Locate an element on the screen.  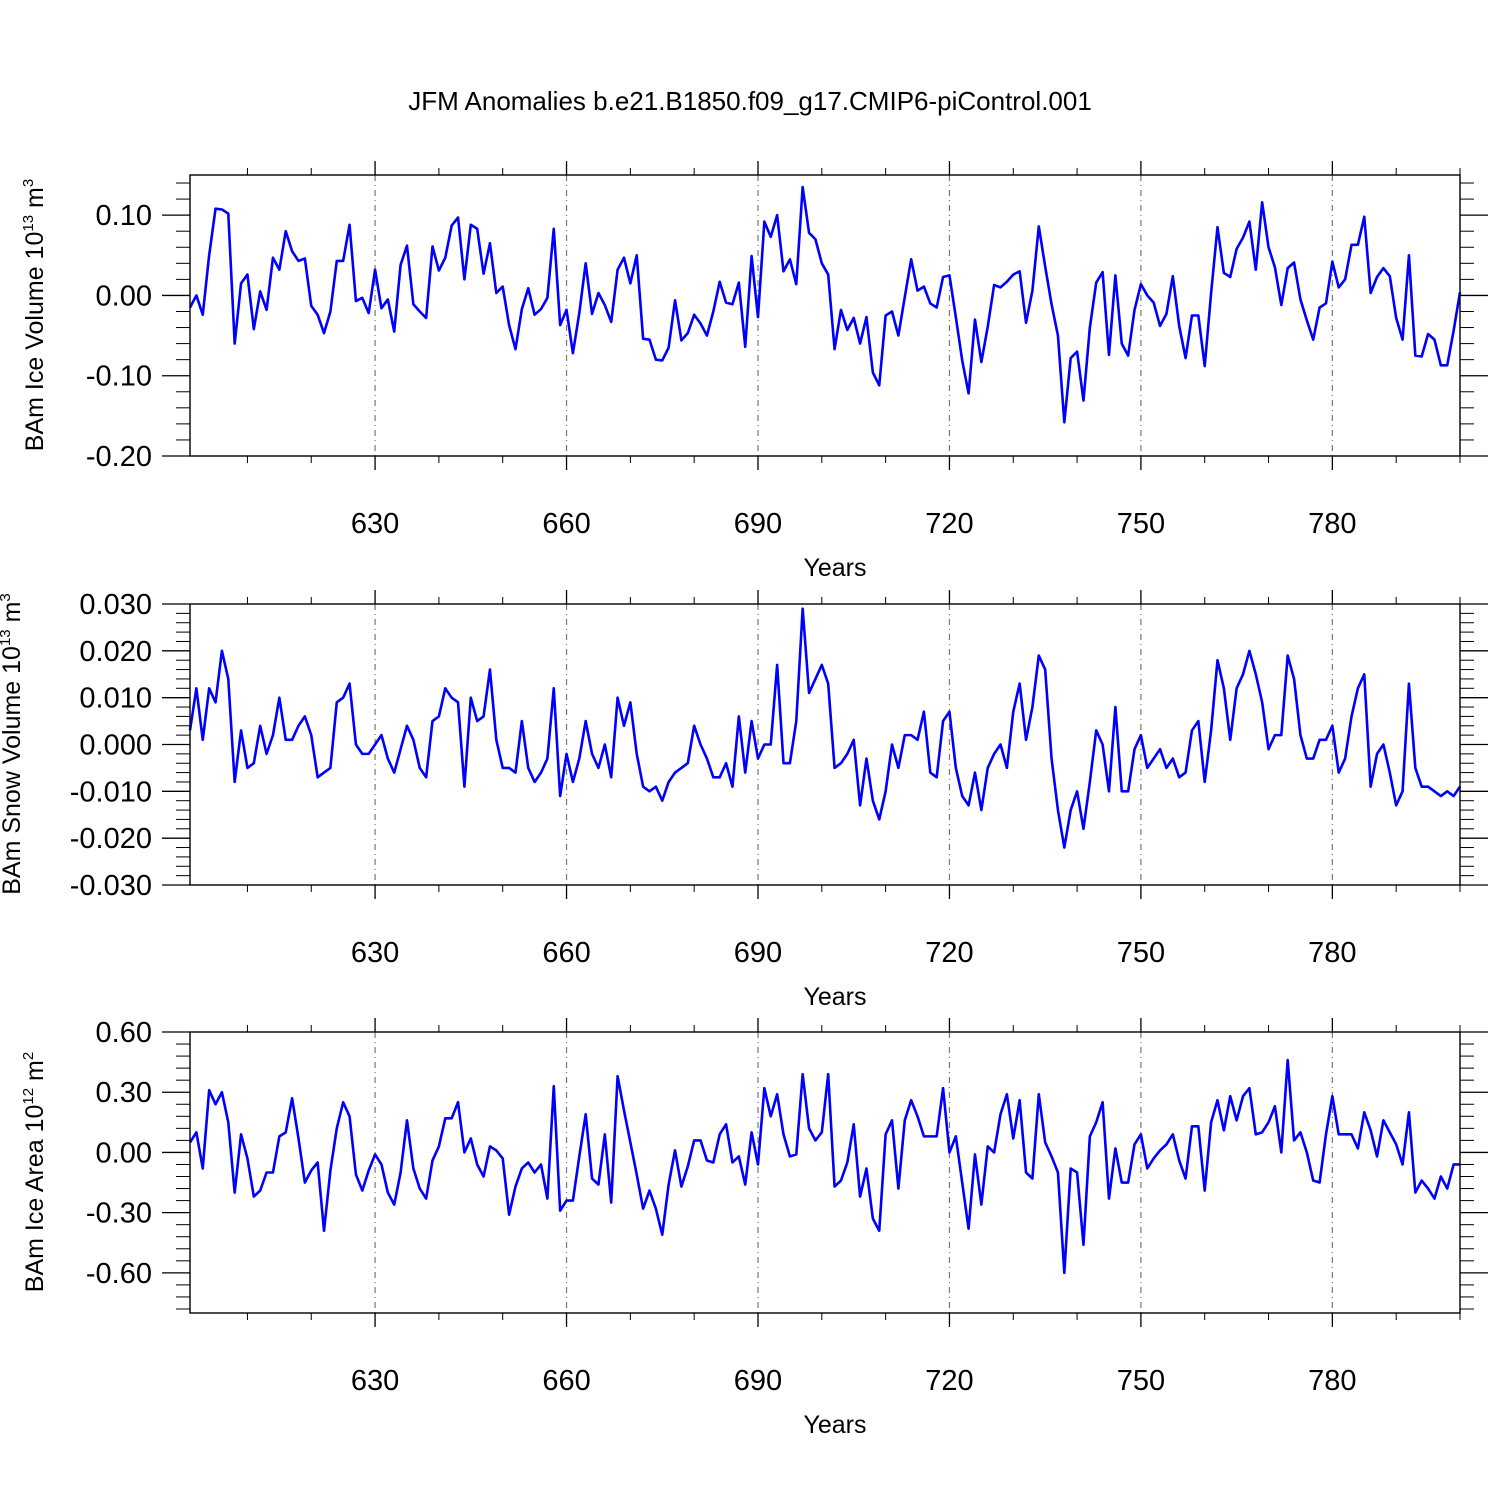
y-tick-label: 0.60 is located at coordinates (124, 1033).